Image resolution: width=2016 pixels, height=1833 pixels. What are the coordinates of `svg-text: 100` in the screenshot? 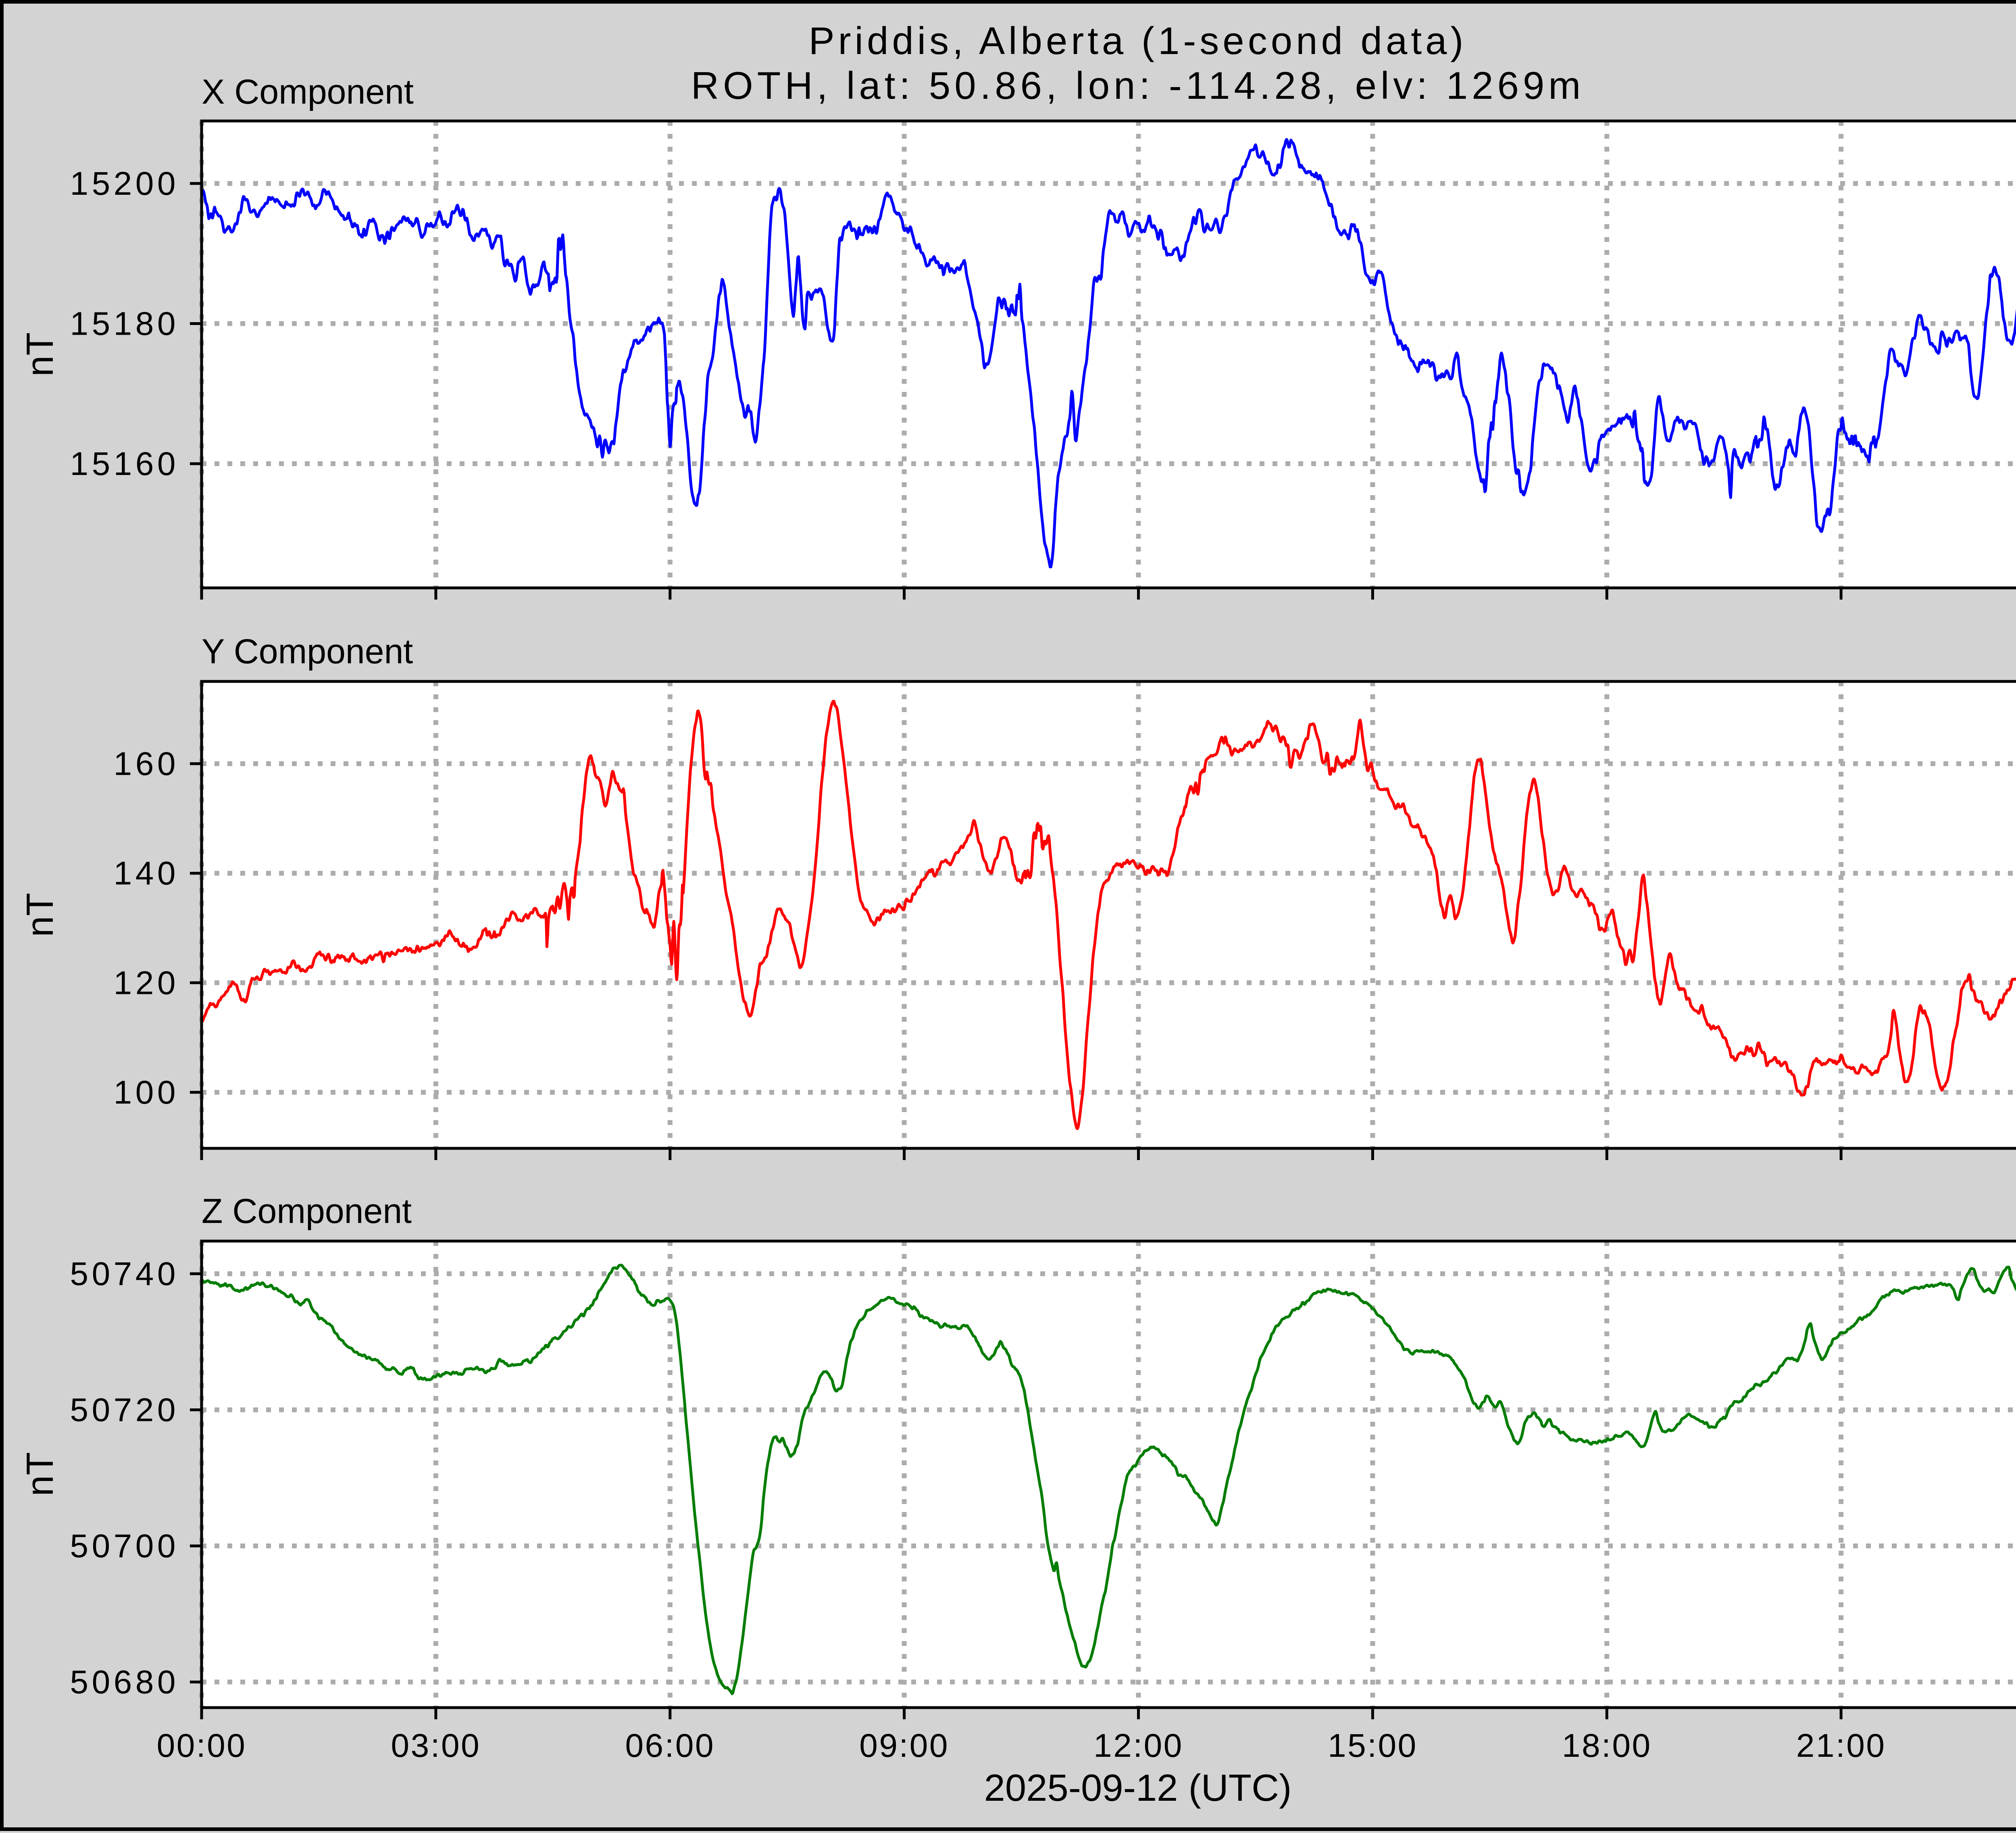 It's located at (146, 1093).